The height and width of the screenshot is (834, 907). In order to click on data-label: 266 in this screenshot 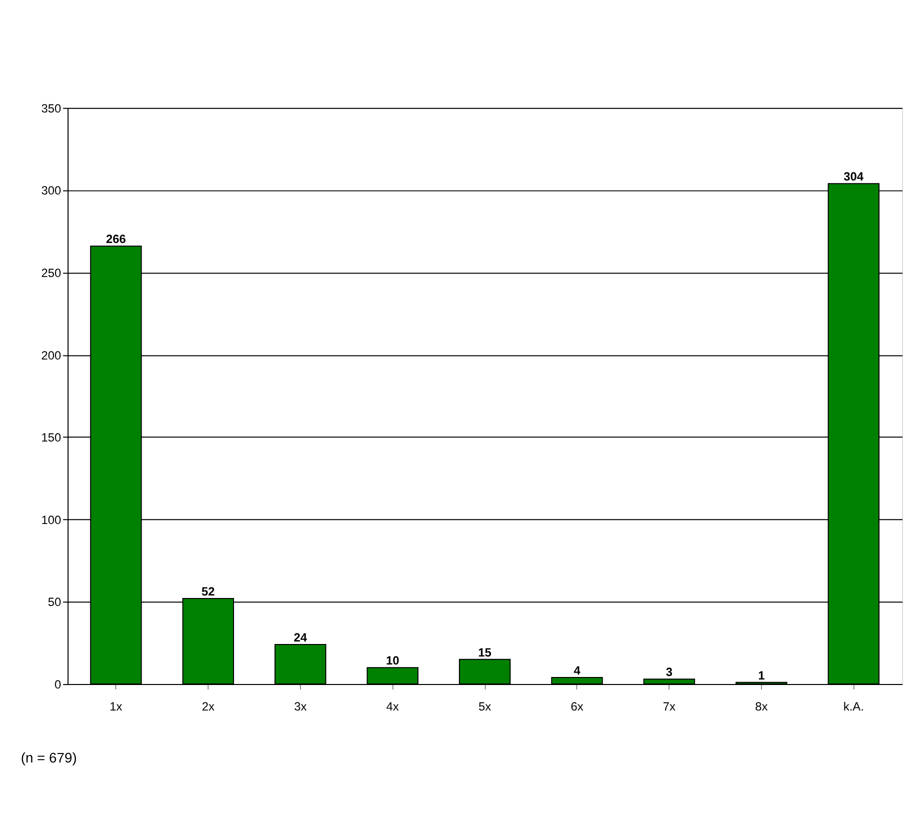, I will do `click(116, 239)`.